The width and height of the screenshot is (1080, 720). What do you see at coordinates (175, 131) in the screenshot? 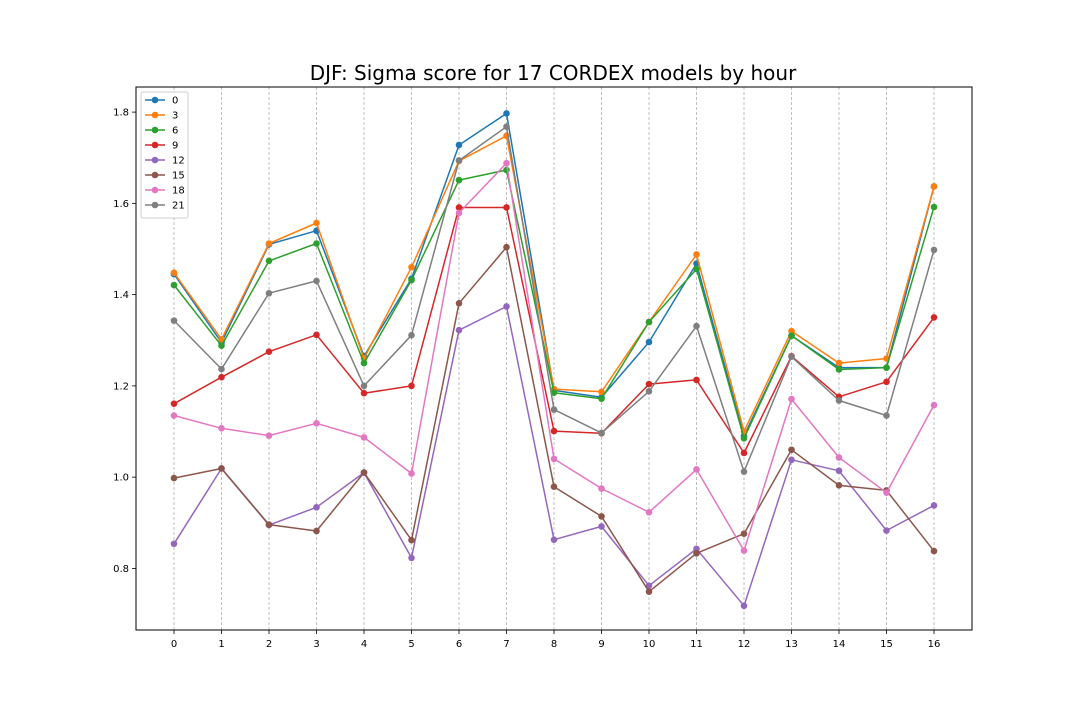
I see `legend-label: 6` at bounding box center [175, 131].